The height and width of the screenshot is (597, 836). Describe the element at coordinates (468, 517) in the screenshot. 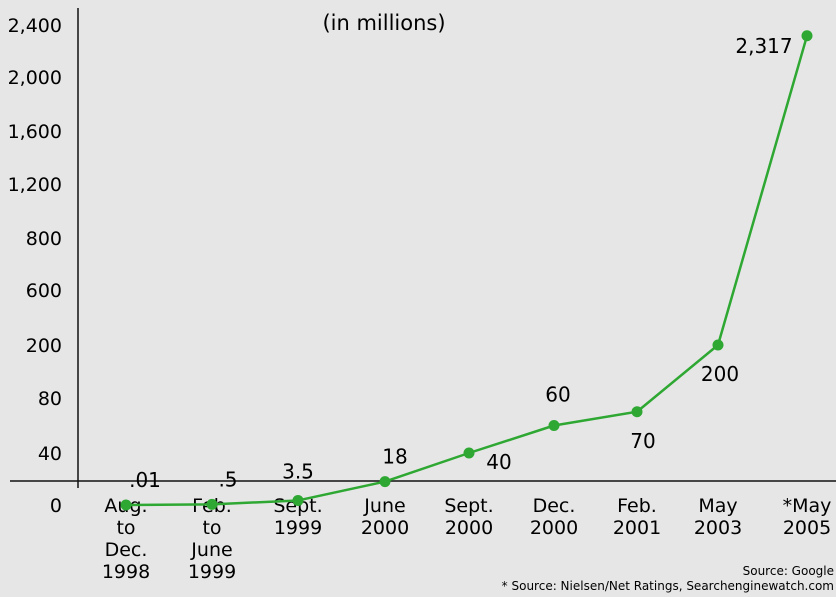

I see `x-tick-label: Sept. 2000` at that location.